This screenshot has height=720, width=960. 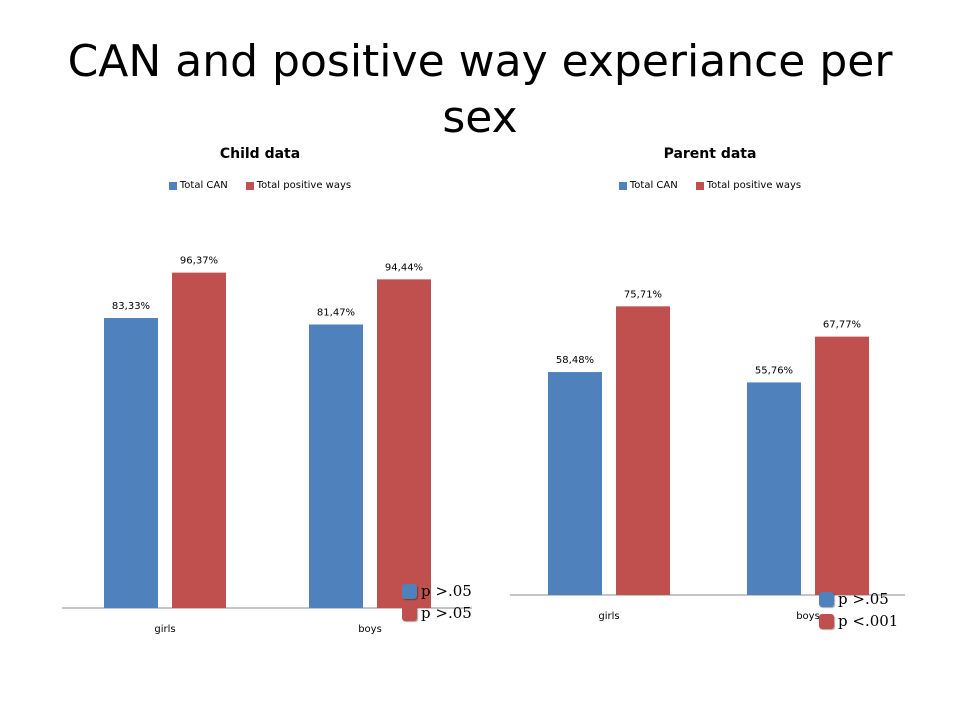 I want to click on p-value-positive: p >.05, so click(x=446, y=613).